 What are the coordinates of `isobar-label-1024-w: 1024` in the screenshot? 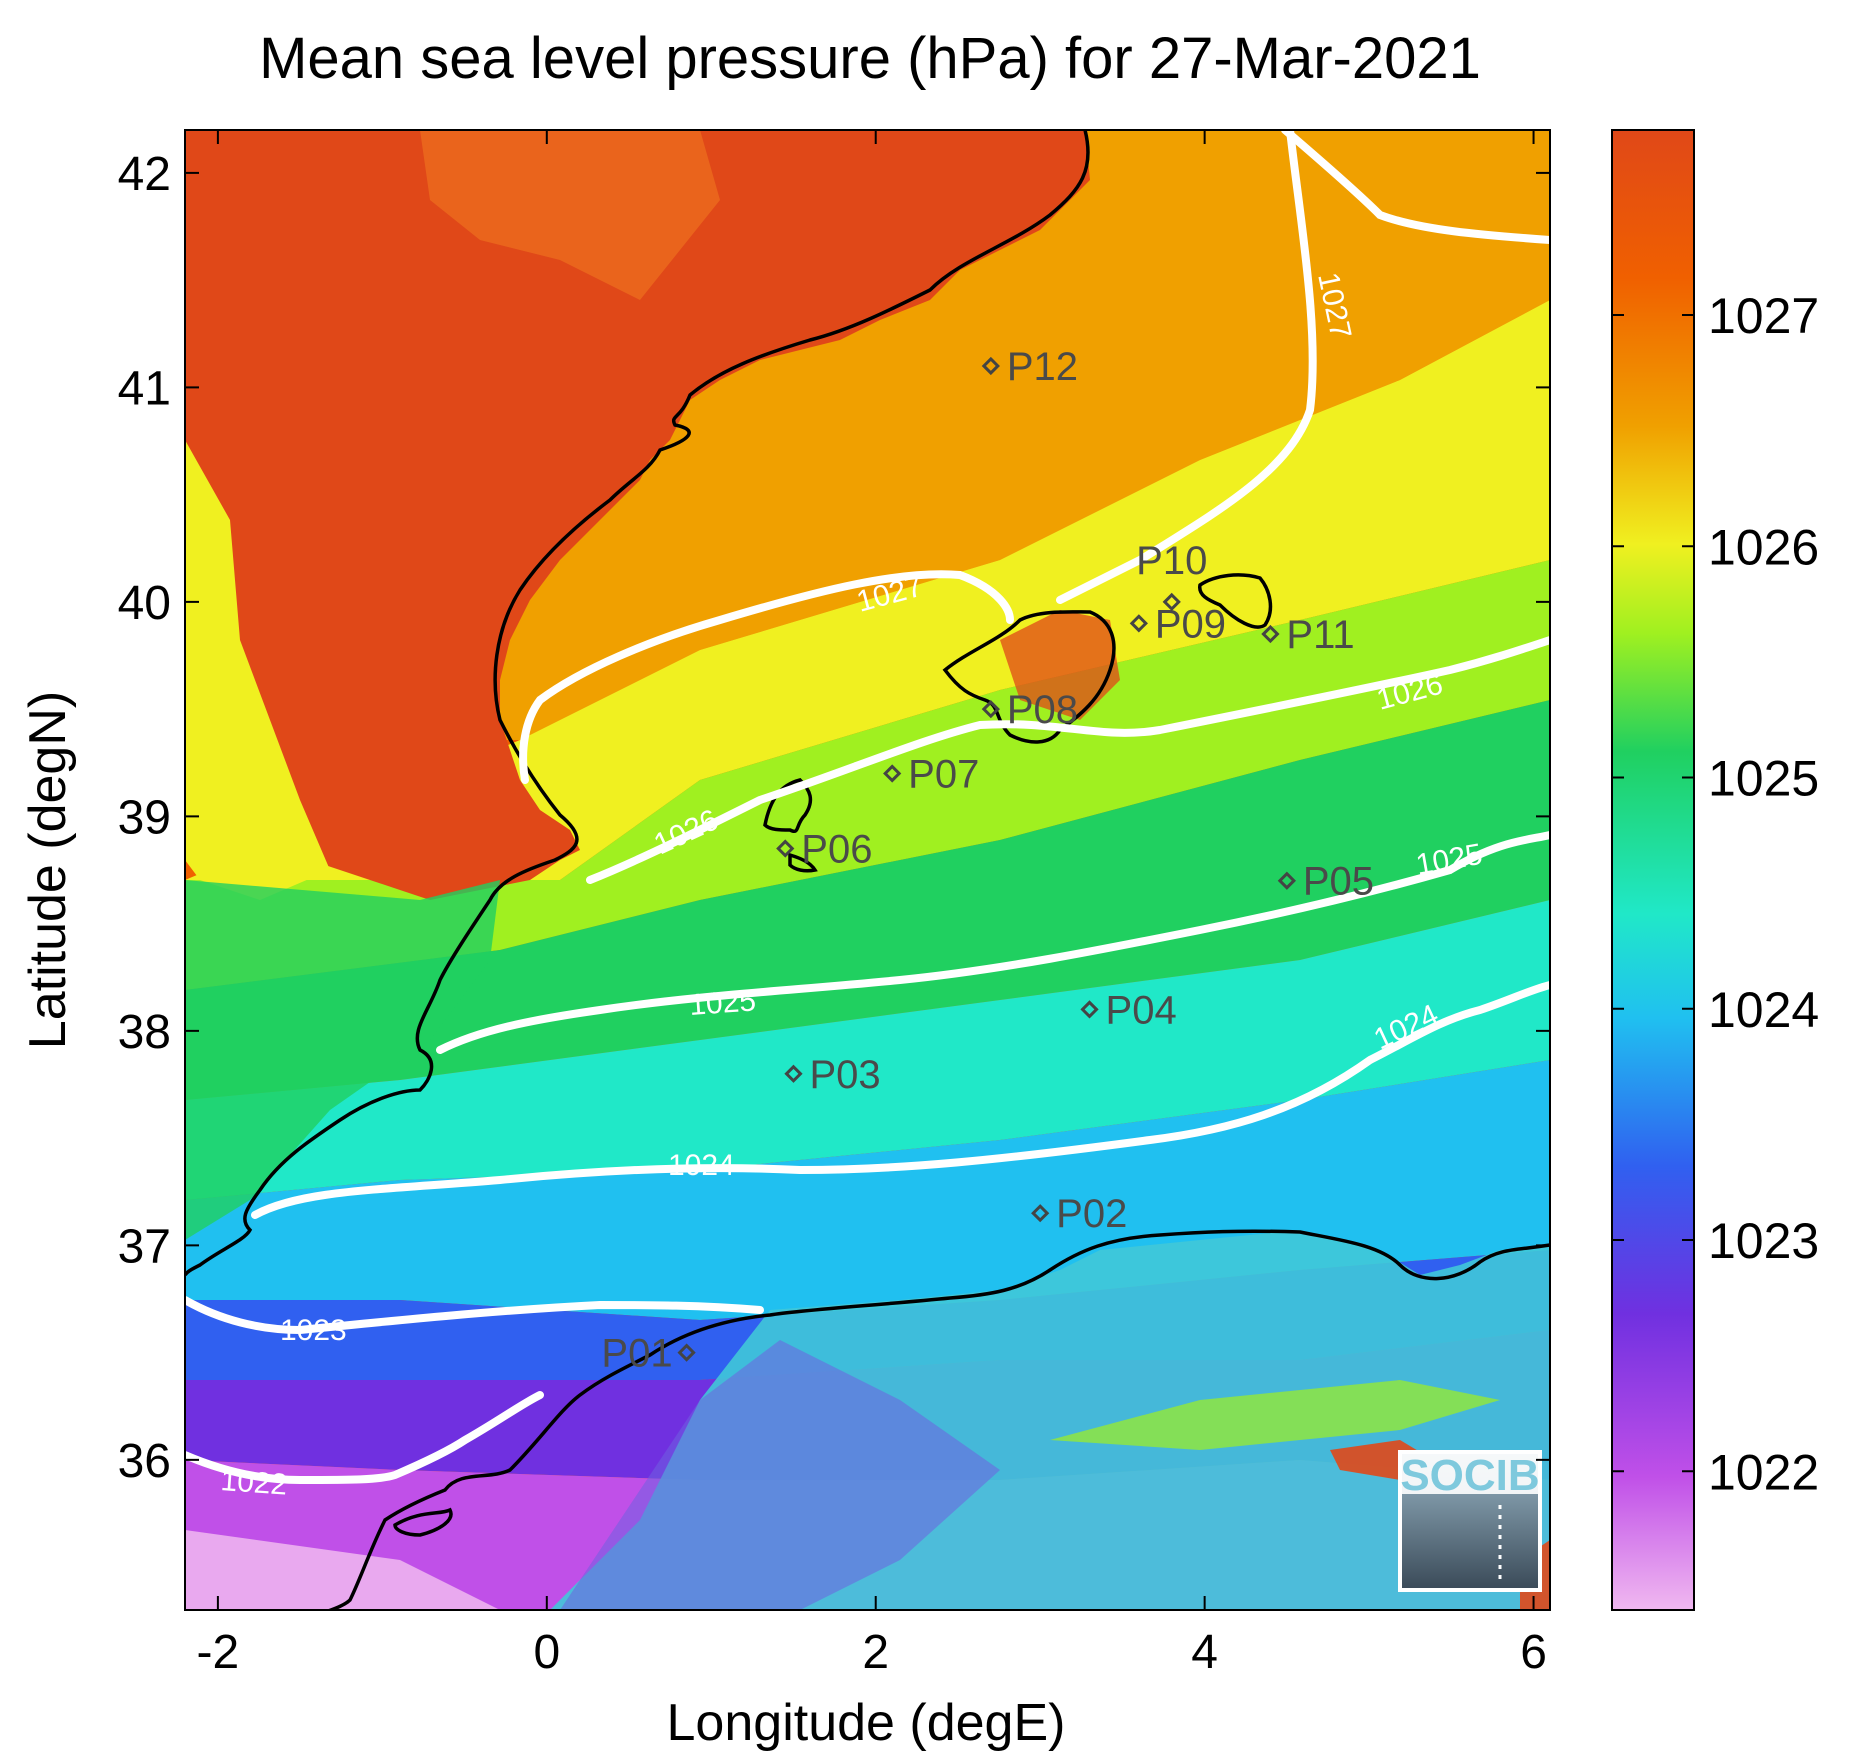 It's located at (701, 1165).